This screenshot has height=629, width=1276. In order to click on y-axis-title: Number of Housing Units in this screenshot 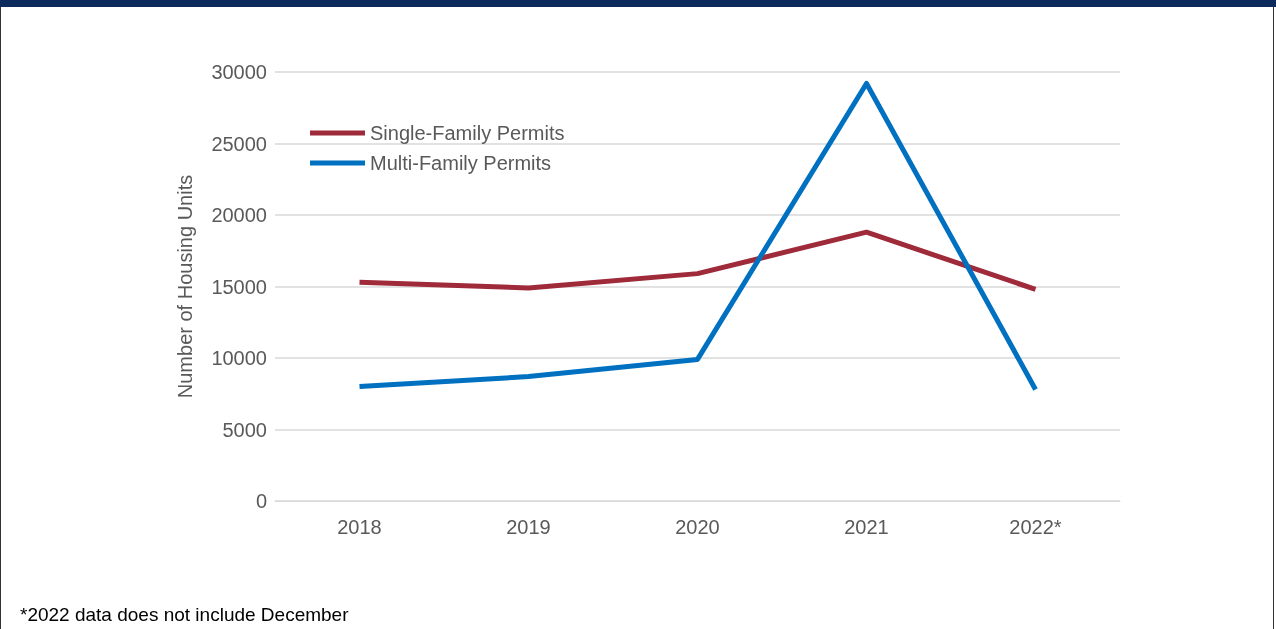, I will do `click(185, 286)`.